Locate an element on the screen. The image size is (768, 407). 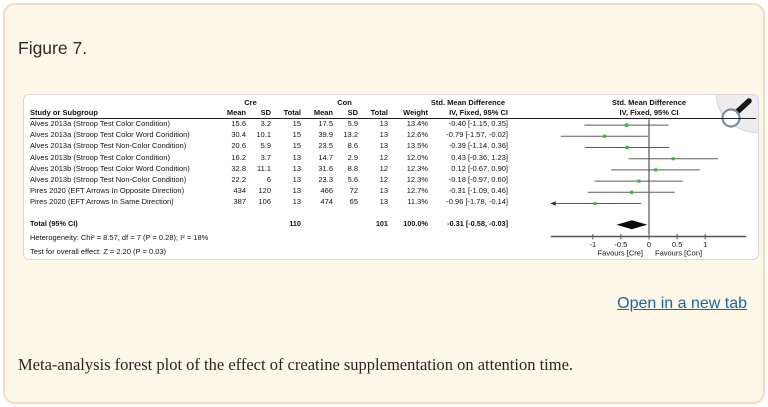
cell-effect: -0.40 [-1.15, 0.35] is located at coordinates (478, 123).